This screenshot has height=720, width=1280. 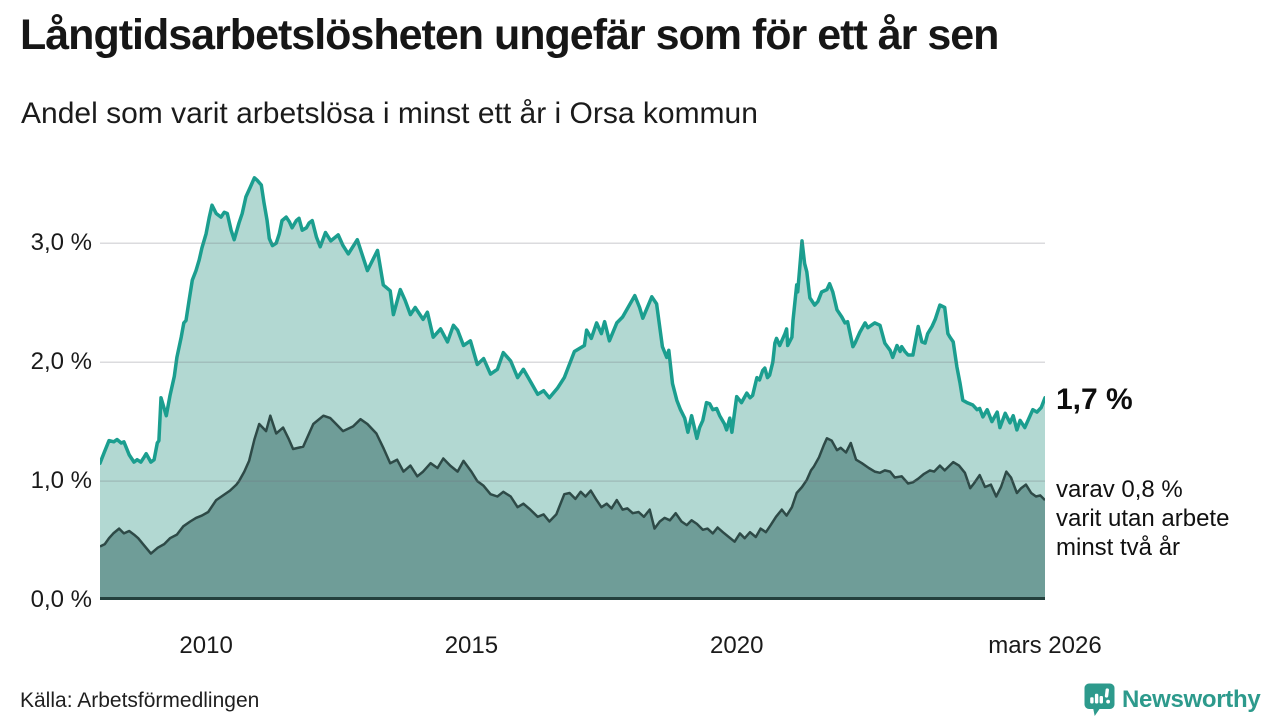 What do you see at coordinates (61, 362) in the screenshot?
I see `y-axis-label: 2,0 %` at bounding box center [61, 362].